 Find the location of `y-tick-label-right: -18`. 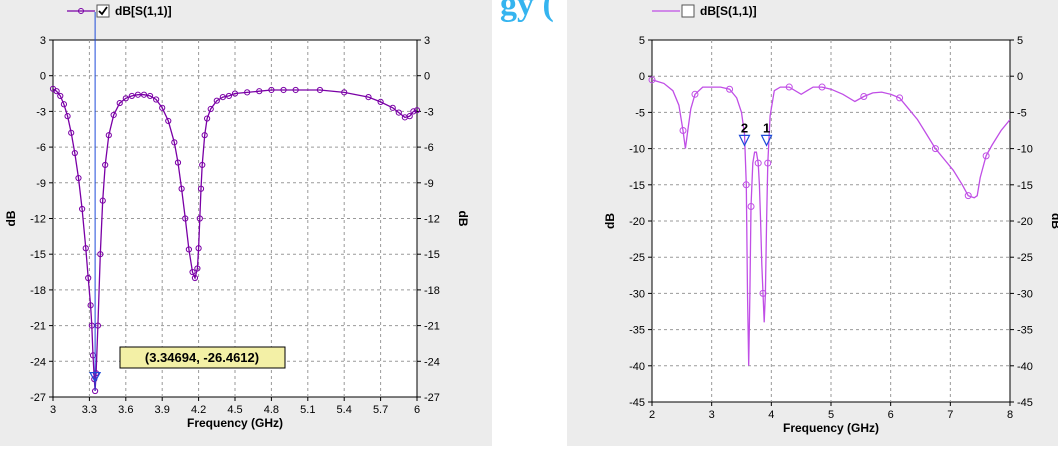

y-tick-label-right: -18 is located at coordinates (432, 291).